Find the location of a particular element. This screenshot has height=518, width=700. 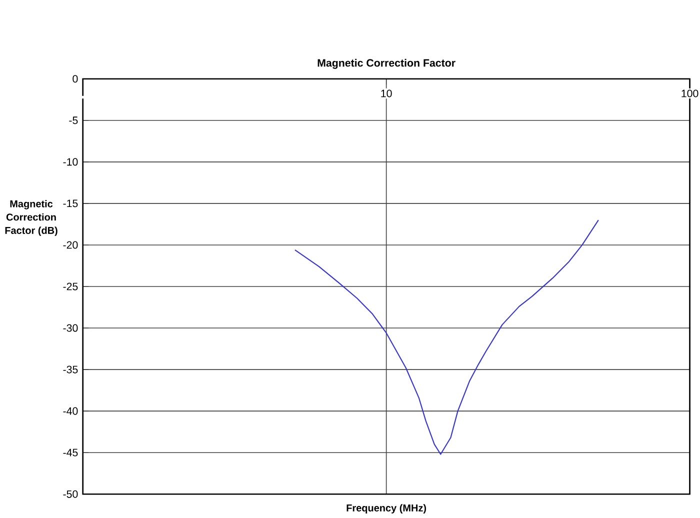

y-tick-label: -20 is located at coordinates (70, 245).